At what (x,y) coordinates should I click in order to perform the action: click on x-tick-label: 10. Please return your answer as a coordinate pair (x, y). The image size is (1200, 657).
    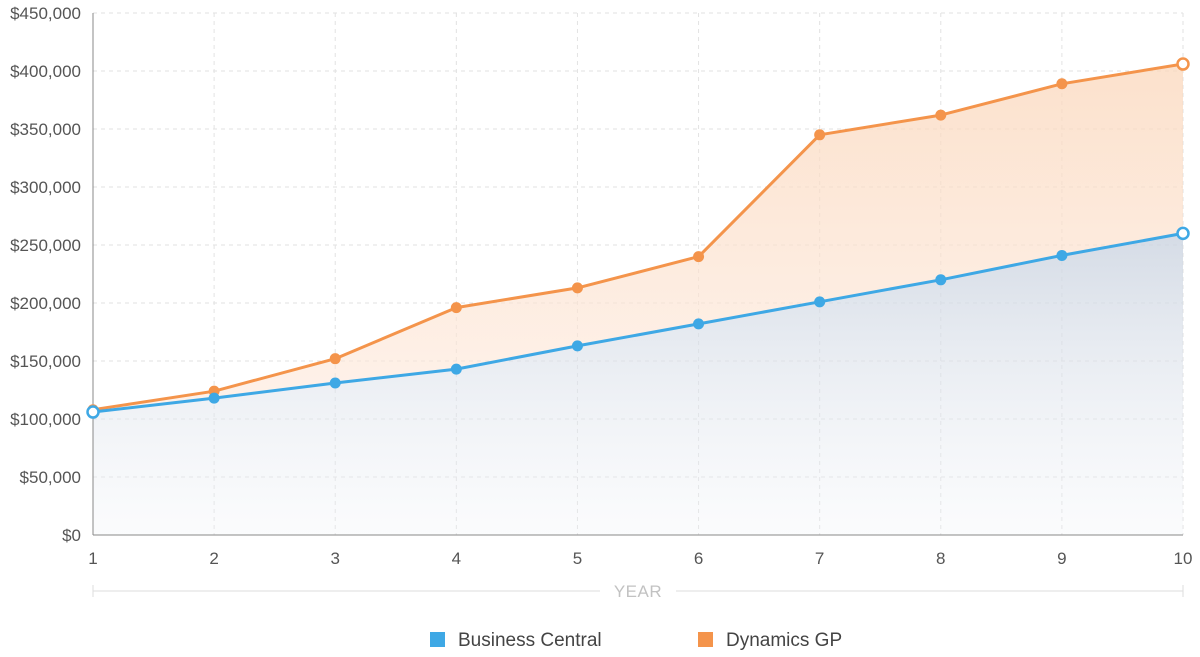
    Looking at the image, I should click on (1183, 558).